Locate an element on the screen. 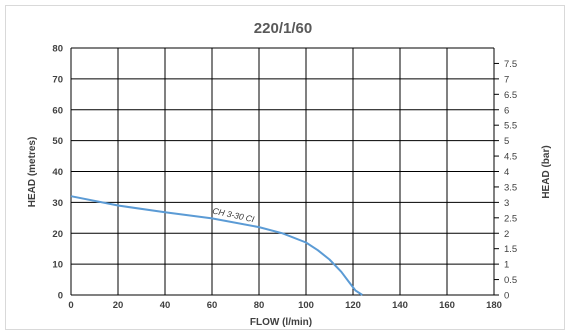  y2-axis-ticks: 0 0.5 1 1.5 2 2.5 3 3.5 4 4.5 5 5.5 6 6.5 7 7.5 is located at coordinates (505, 180).